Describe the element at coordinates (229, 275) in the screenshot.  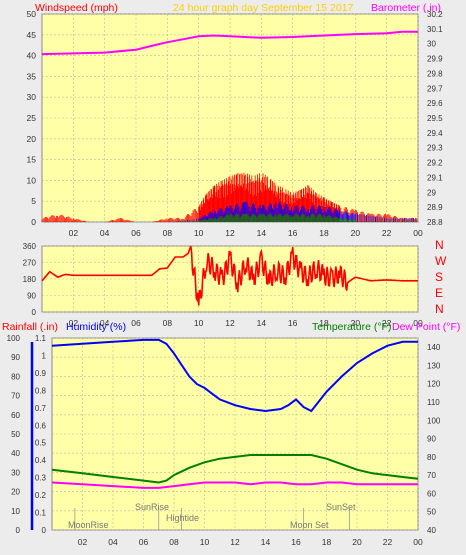
I see `wind-direction-line` at that location.